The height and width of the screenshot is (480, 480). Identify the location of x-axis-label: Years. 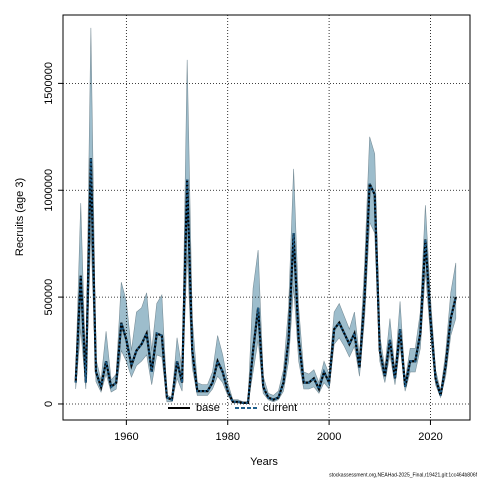
(264, 462).